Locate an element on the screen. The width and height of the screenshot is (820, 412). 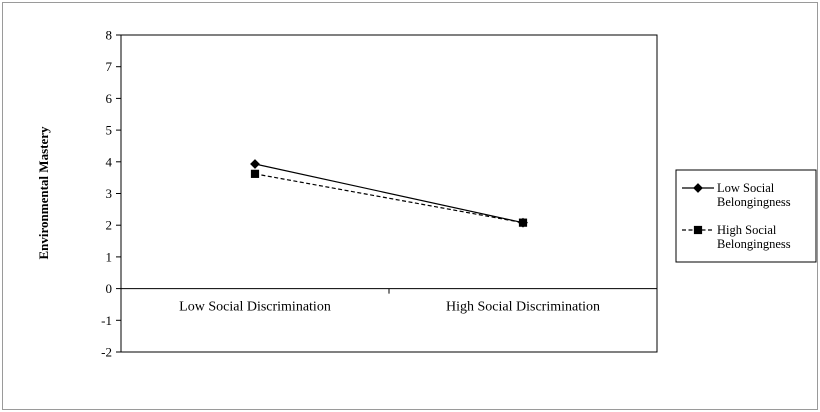
y-tick-label: 8 is located at coordinates (109, 35).